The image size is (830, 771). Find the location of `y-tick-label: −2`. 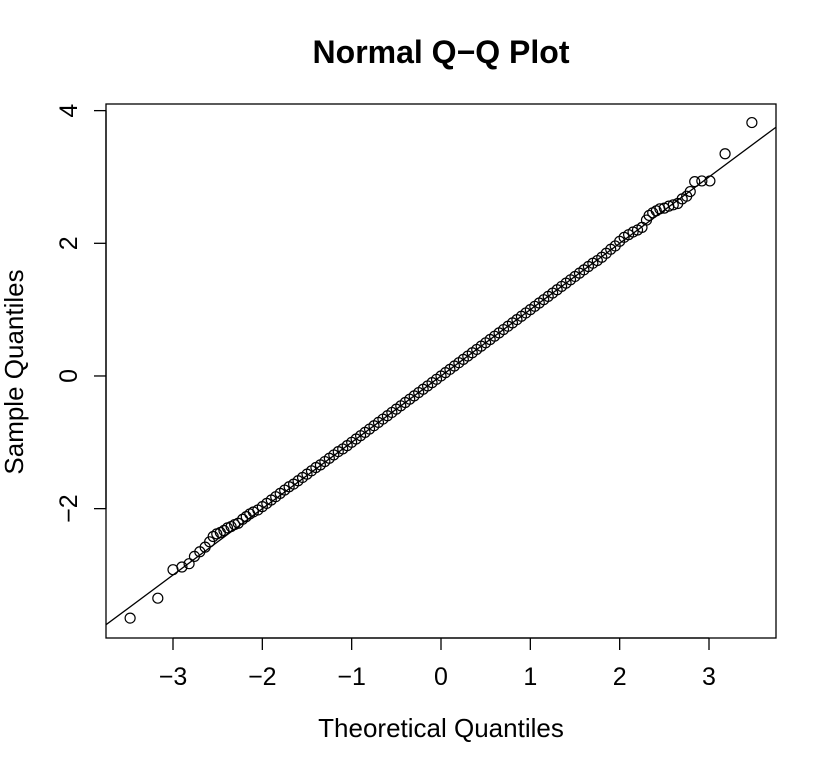

y-tick-label: −2 is located at coordinates (69, 508).